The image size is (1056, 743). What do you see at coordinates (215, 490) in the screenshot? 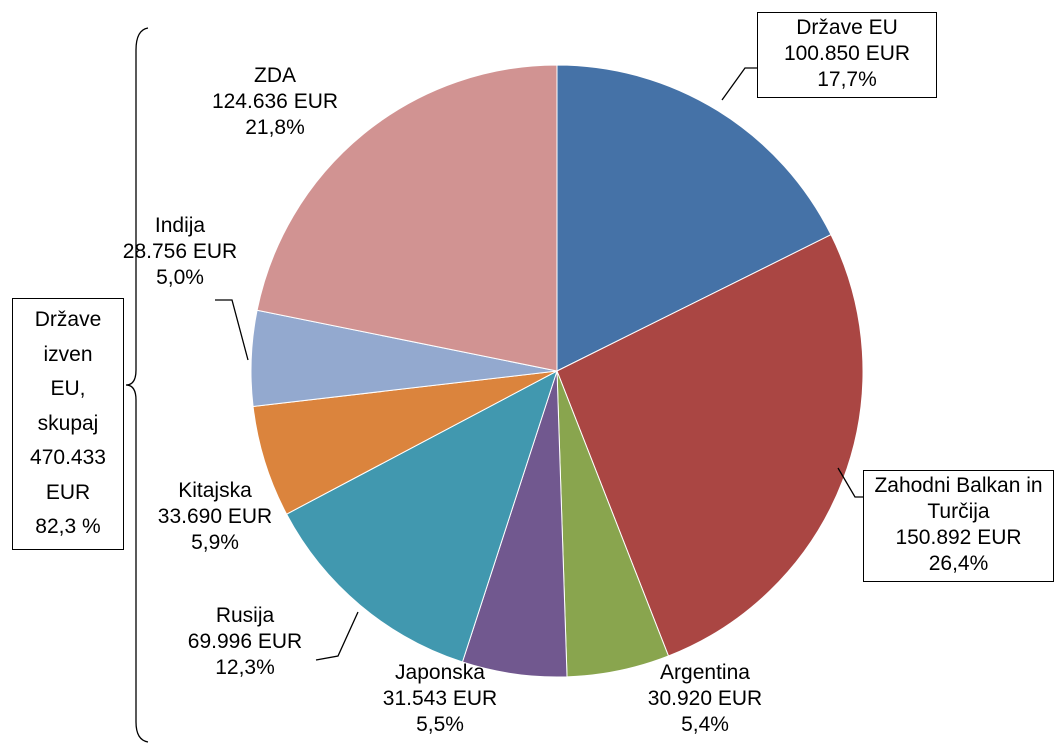
I see `category-label: Kitajska` at bounding box center [215, 490].